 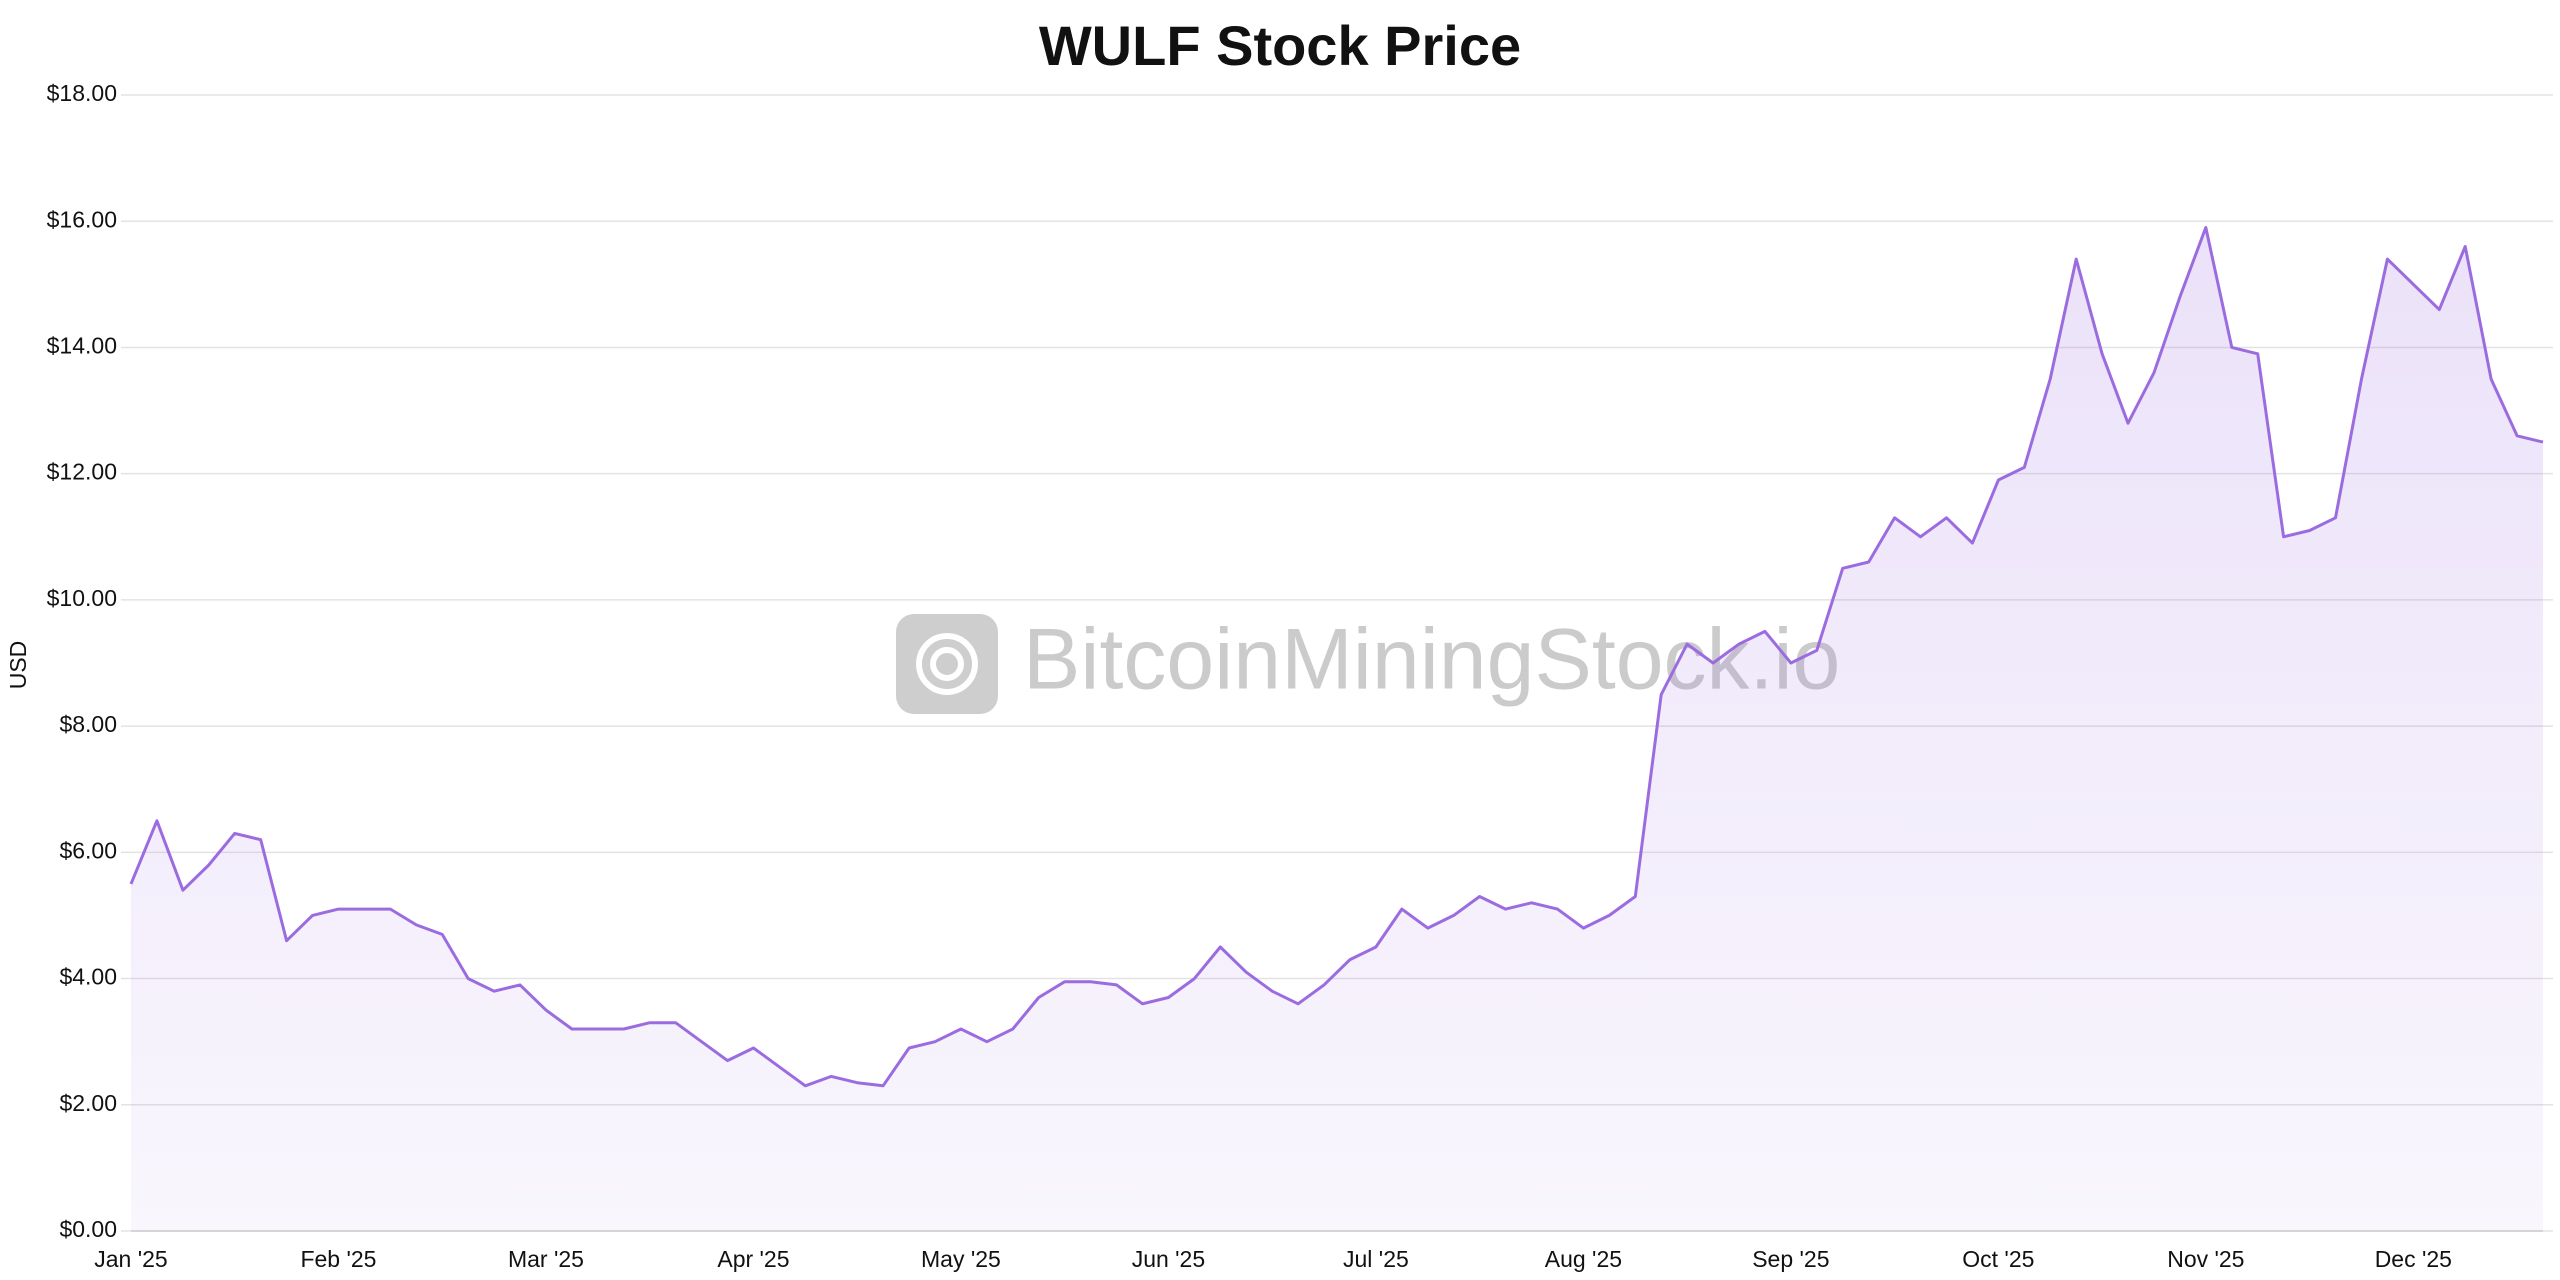 I want to click on y-tick-label: $6.00, so click(x=88, y=850).